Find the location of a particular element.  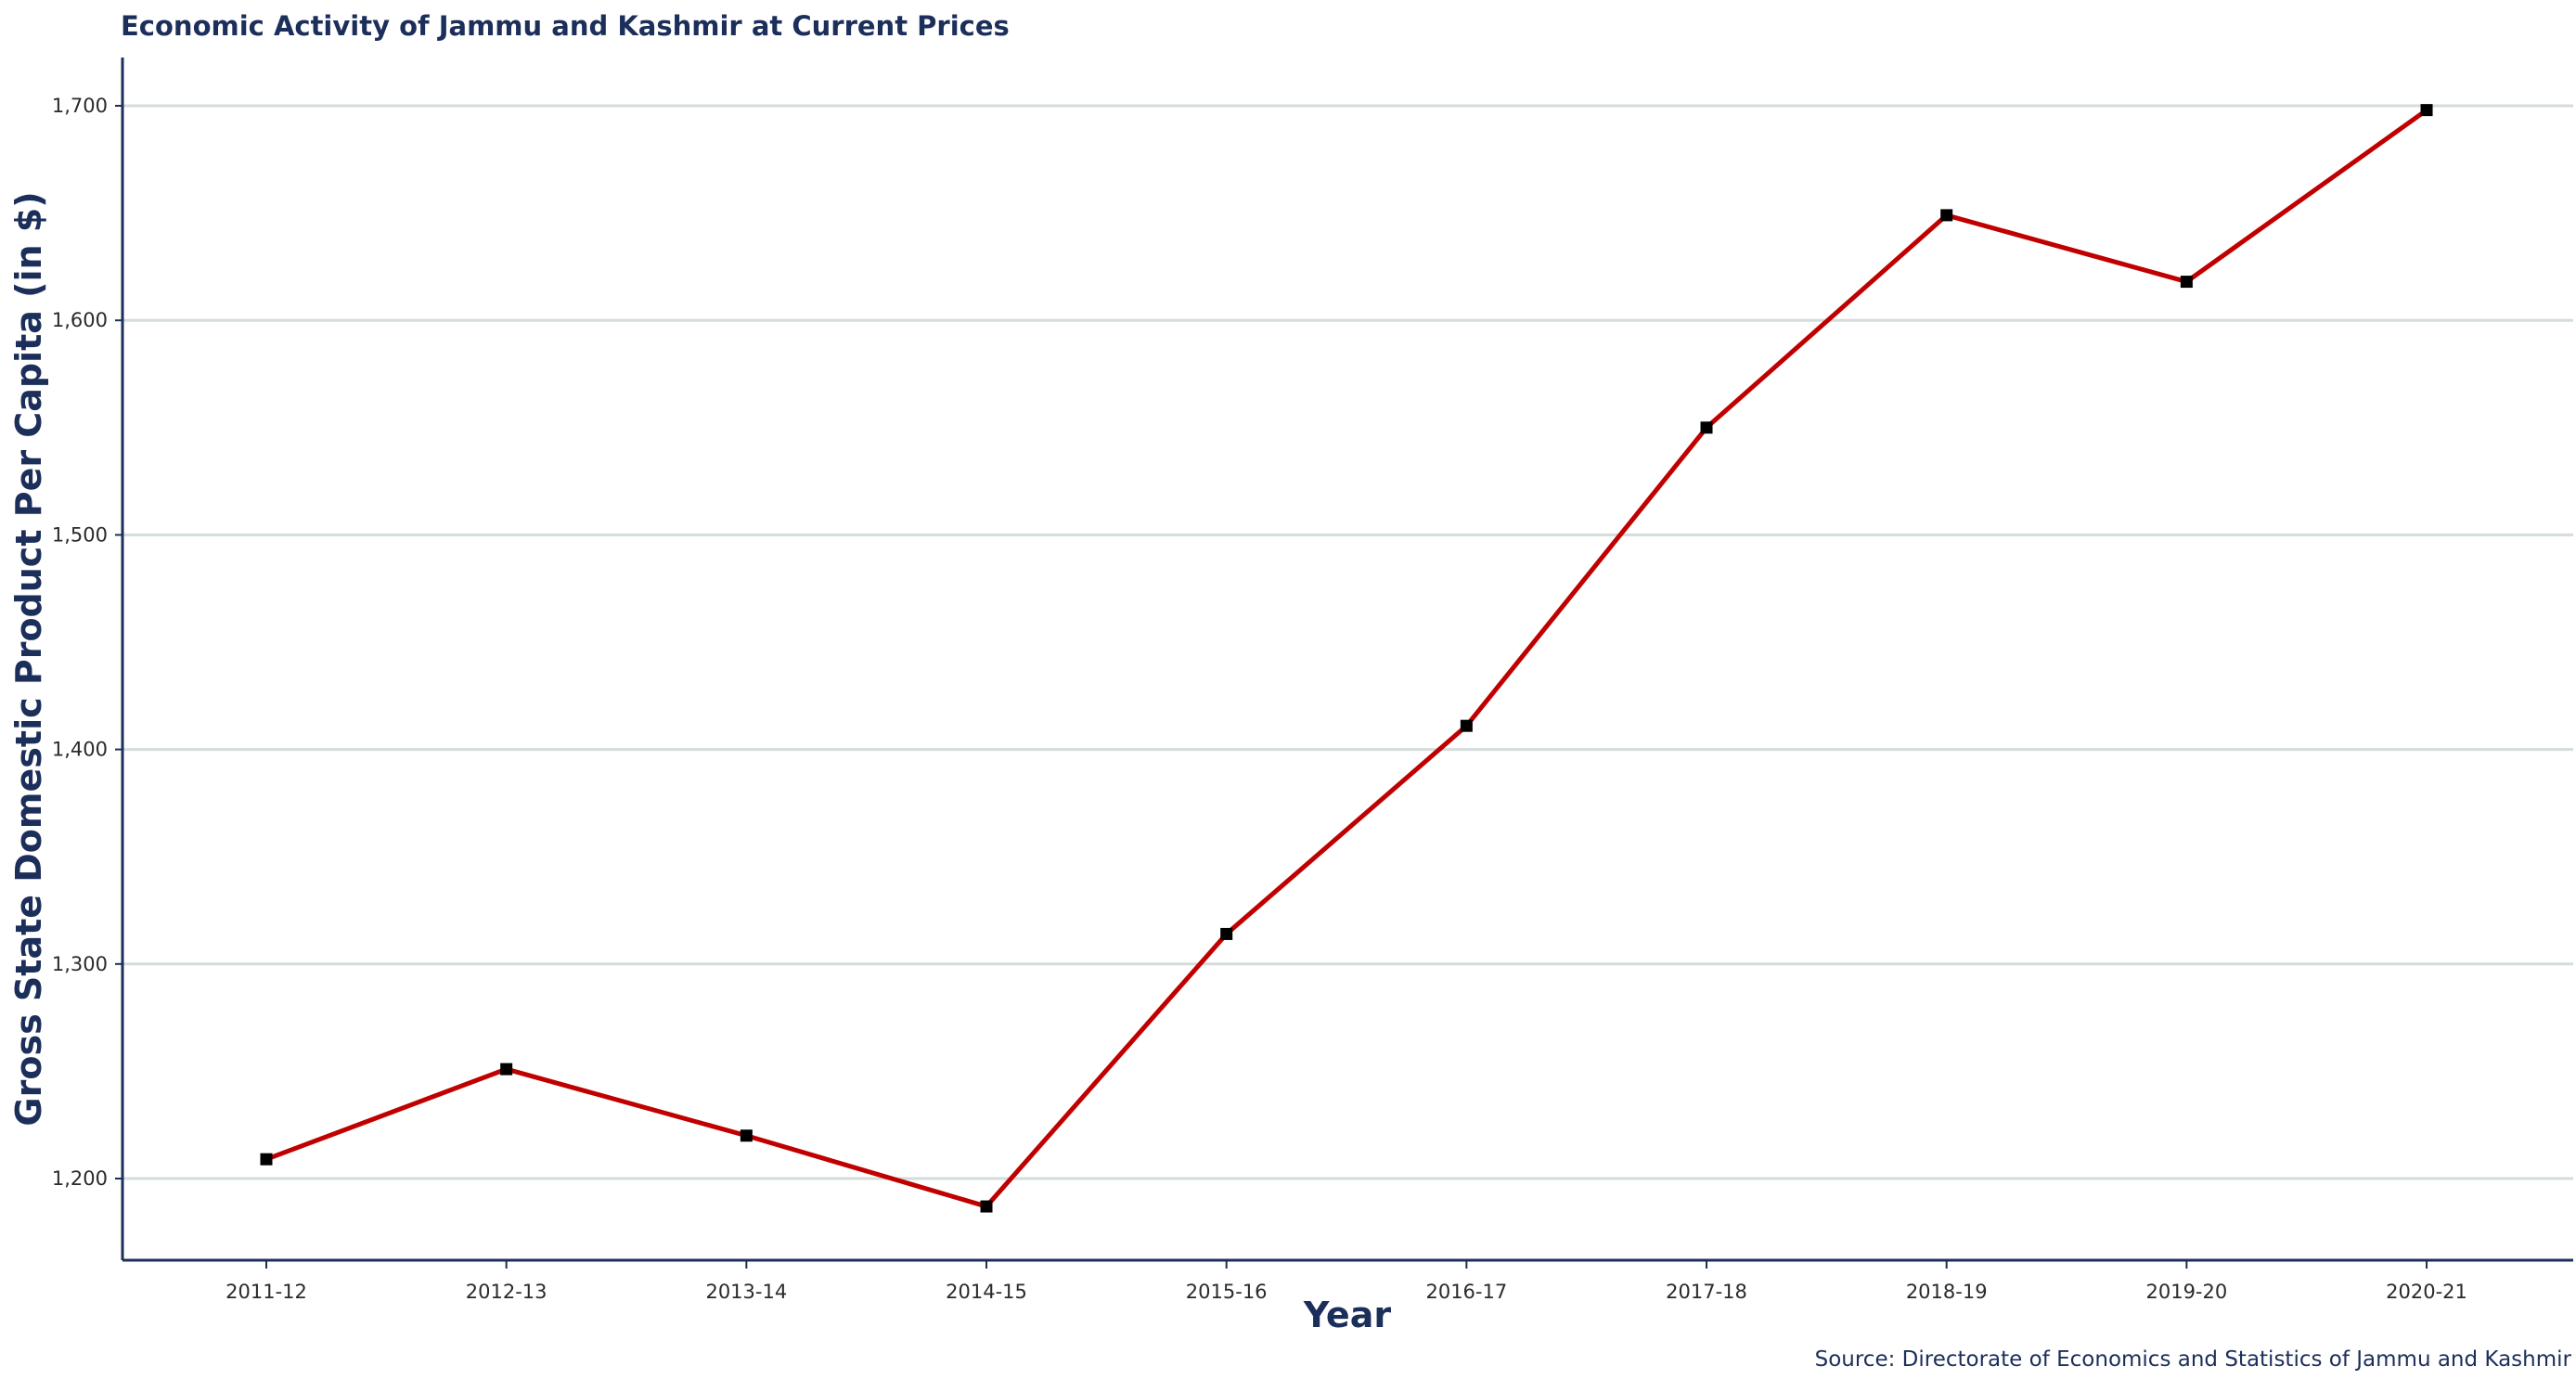

y-tick-label: 1,700 is located at coordinates (80, 106).